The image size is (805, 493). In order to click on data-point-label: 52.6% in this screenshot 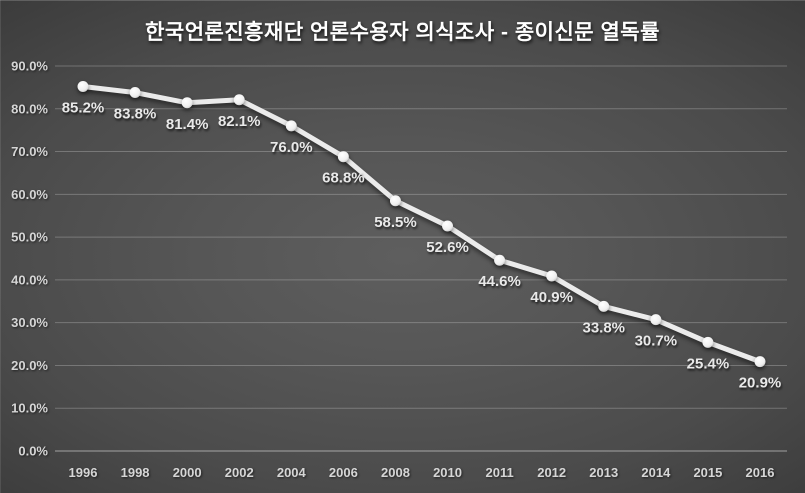, I will do `click(447, 247)`.